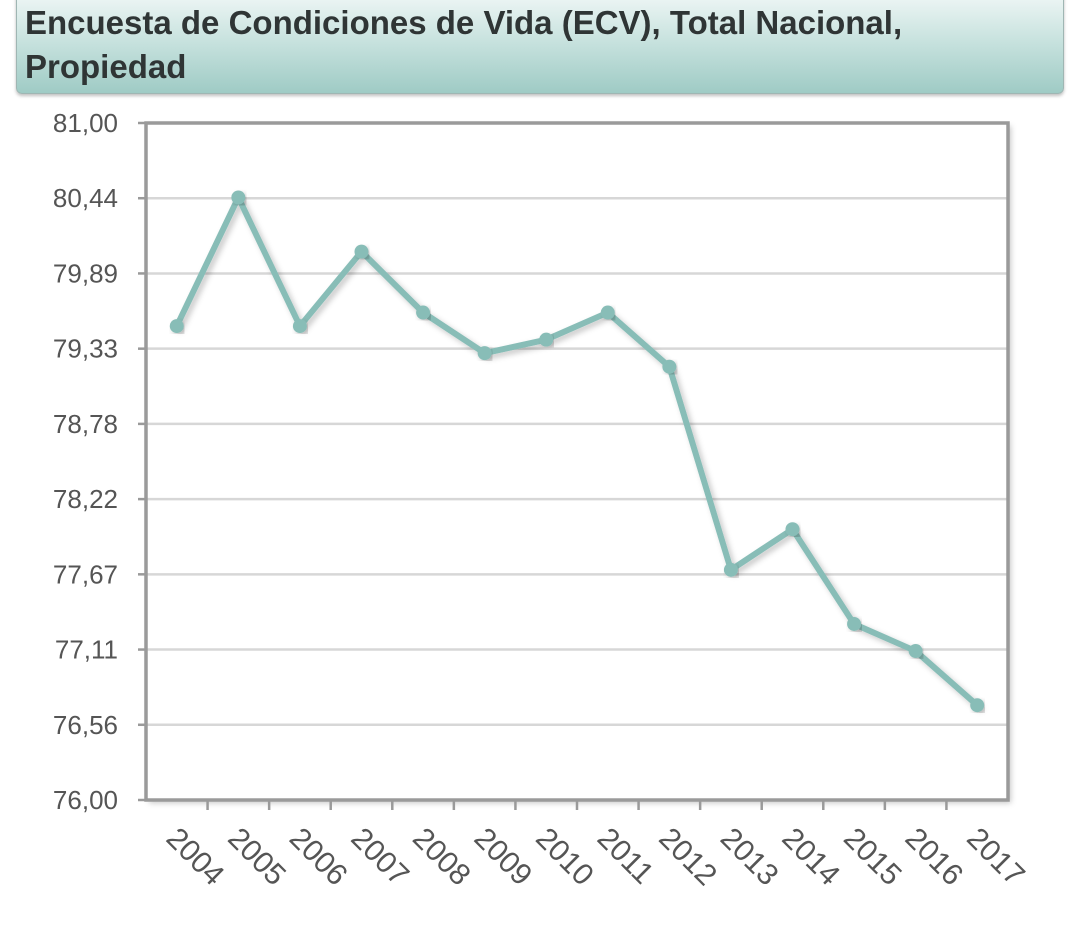  What do you see at coordinates (256, 857) in the screenshot?
I see `x-tick-label: 2005` at bounding box center [256, 857].